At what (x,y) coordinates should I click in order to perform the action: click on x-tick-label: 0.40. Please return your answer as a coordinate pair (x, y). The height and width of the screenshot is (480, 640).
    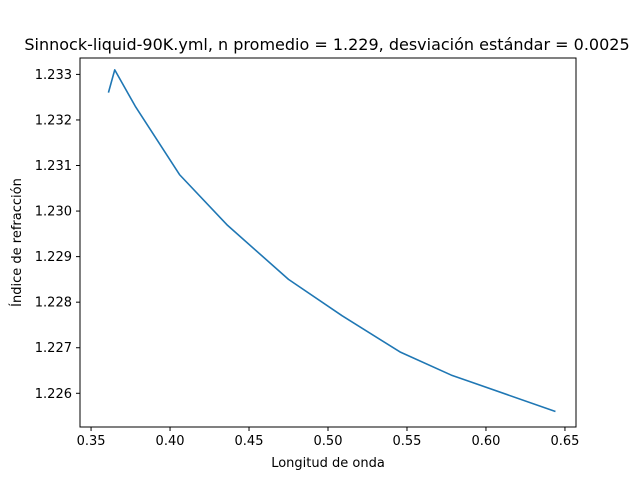
    Looking at the image, I should click on (170, 441).